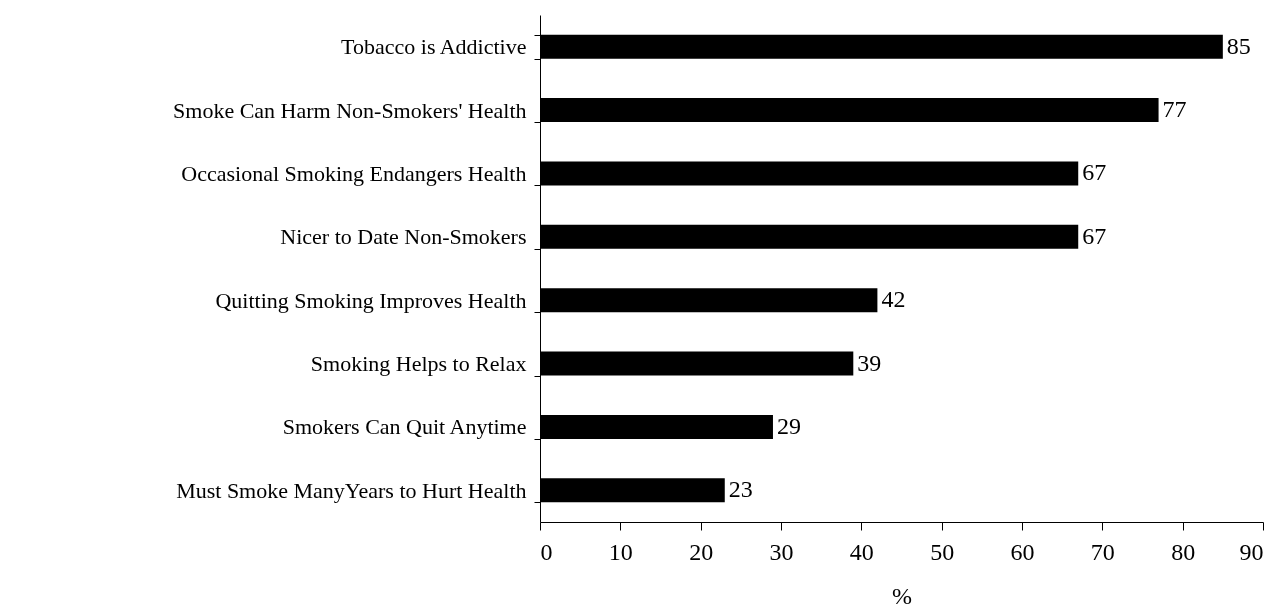 This screenshot has width=1283, height=611. I want to click on data-label: 77, so click(1174, 109).